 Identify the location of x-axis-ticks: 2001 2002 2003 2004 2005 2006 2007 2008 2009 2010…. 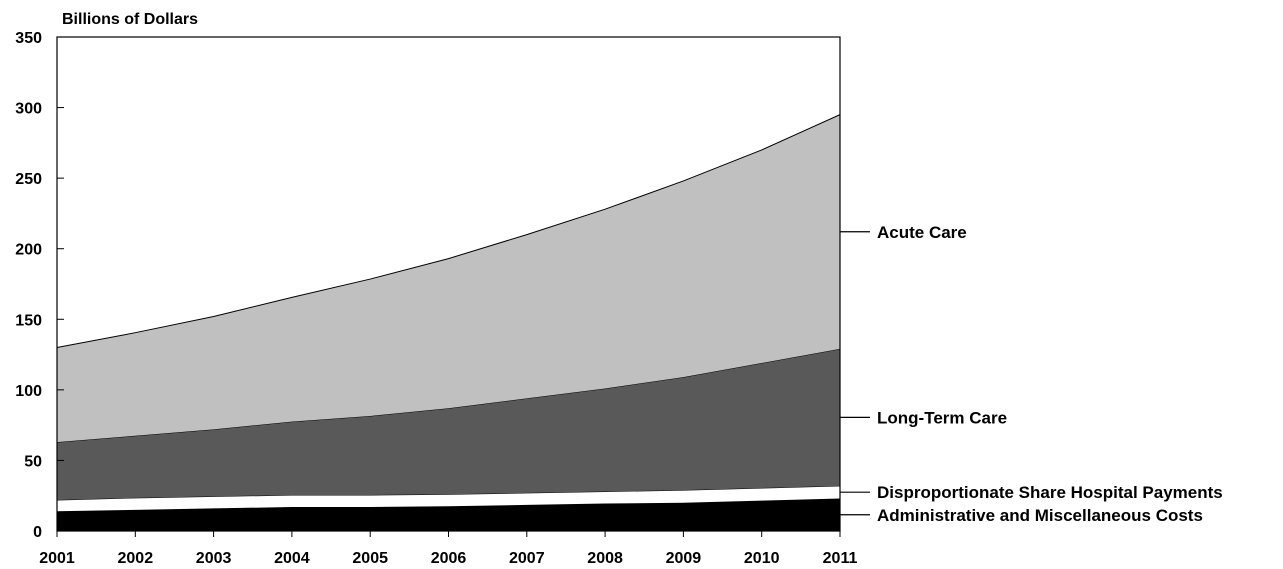
(448, 549).